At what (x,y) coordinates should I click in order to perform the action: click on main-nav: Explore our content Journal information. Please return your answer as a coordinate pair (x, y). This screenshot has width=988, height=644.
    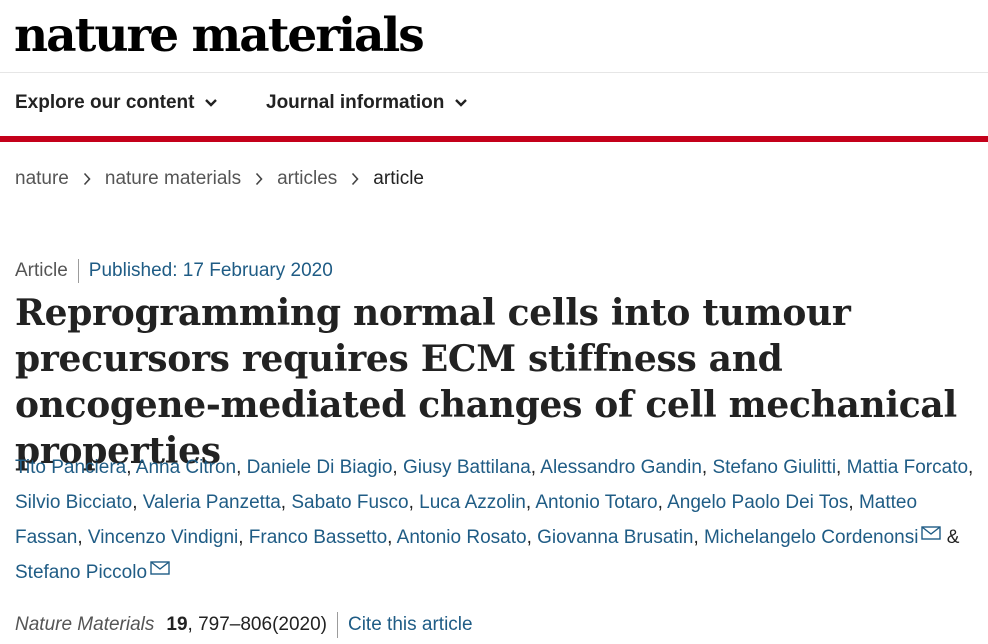
    Looking at the image, I should click on (494, 105).